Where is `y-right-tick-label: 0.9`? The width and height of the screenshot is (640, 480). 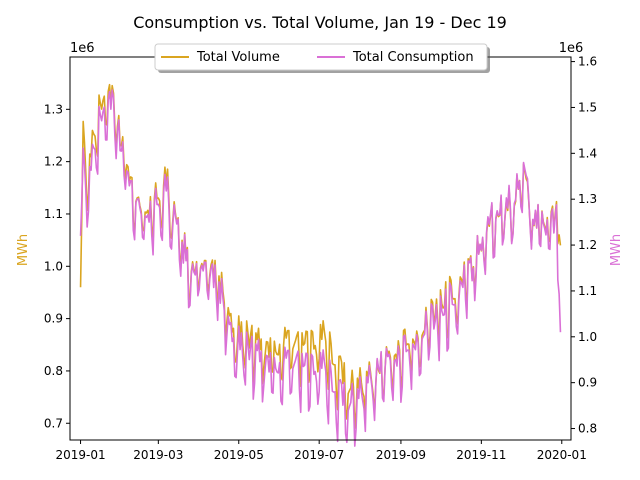 y-right-tick-label: 0.9 is located at coordinates (587, 383).